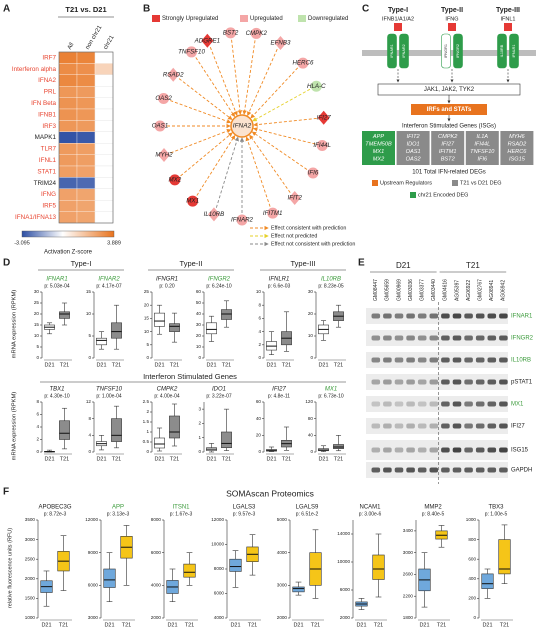  I want to click on receptor-label: IFNGR2, so click(458, 51).